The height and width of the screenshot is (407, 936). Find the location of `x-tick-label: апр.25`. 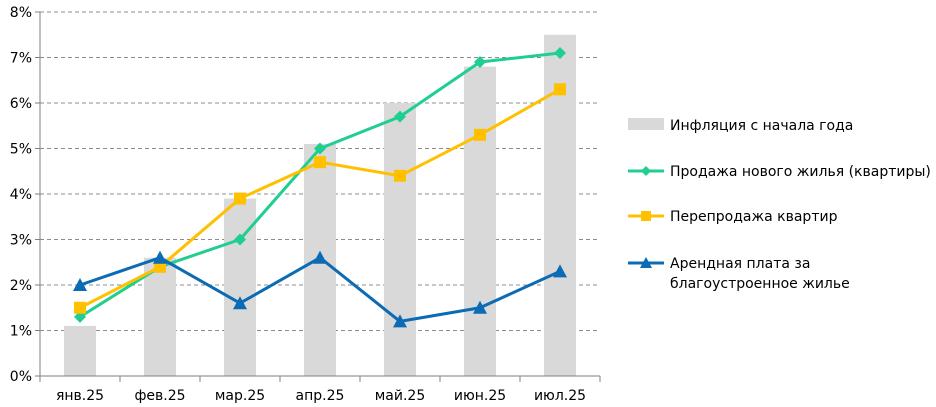

x-tick-label: апр.25 is located at coordinates (320, 396).